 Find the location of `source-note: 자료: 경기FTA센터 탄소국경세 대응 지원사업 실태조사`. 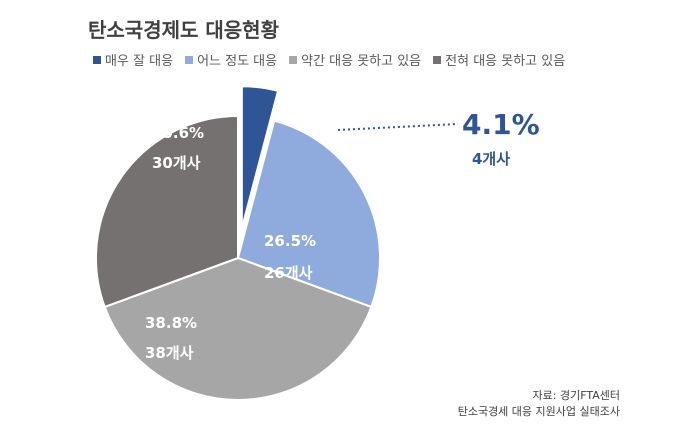

source-note: 자료: 경기FTA센터 탄소국경세 대응 지원사업 실태조사 is located at coordinates (539, 404).